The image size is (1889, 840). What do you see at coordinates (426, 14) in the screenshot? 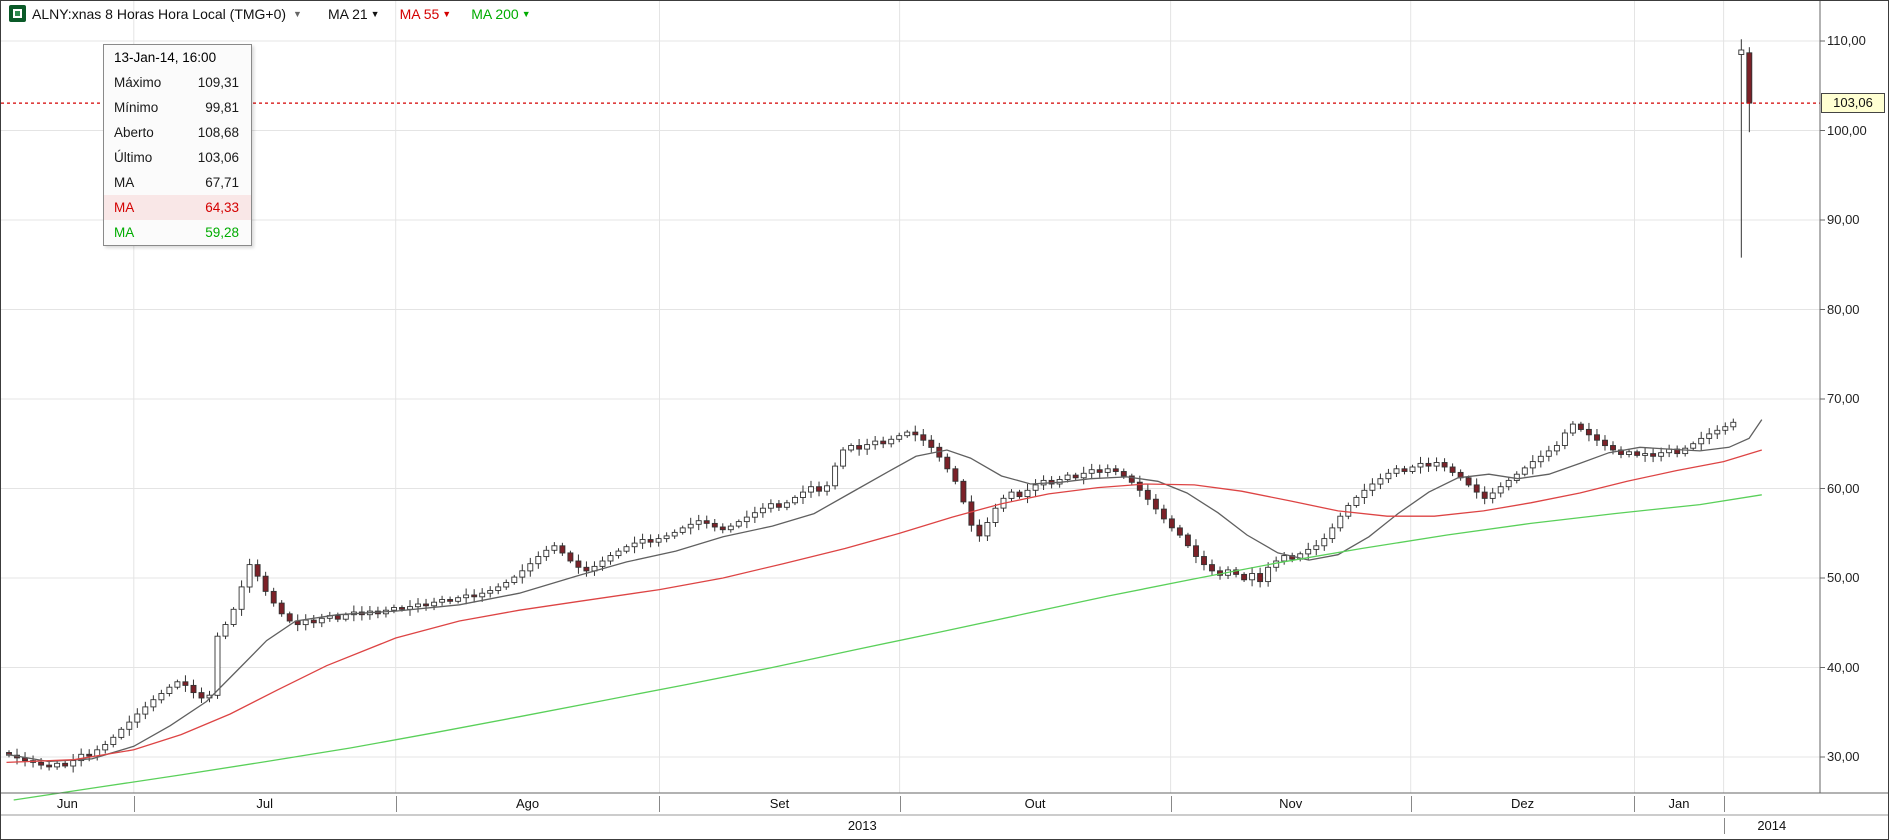
I see `indicator-ma-55: MA 55 ▼` at bounding box center [426, 14].